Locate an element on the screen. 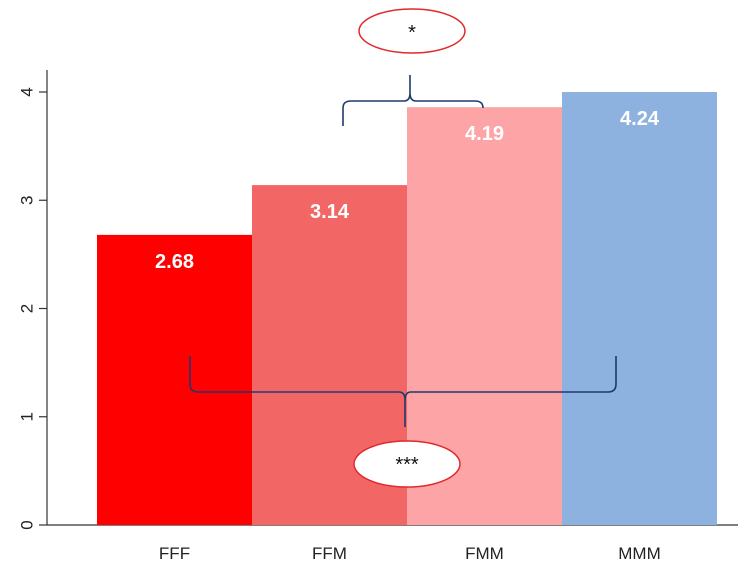  data-label-fmm: 4.19 is located at coordinates (484, 134).